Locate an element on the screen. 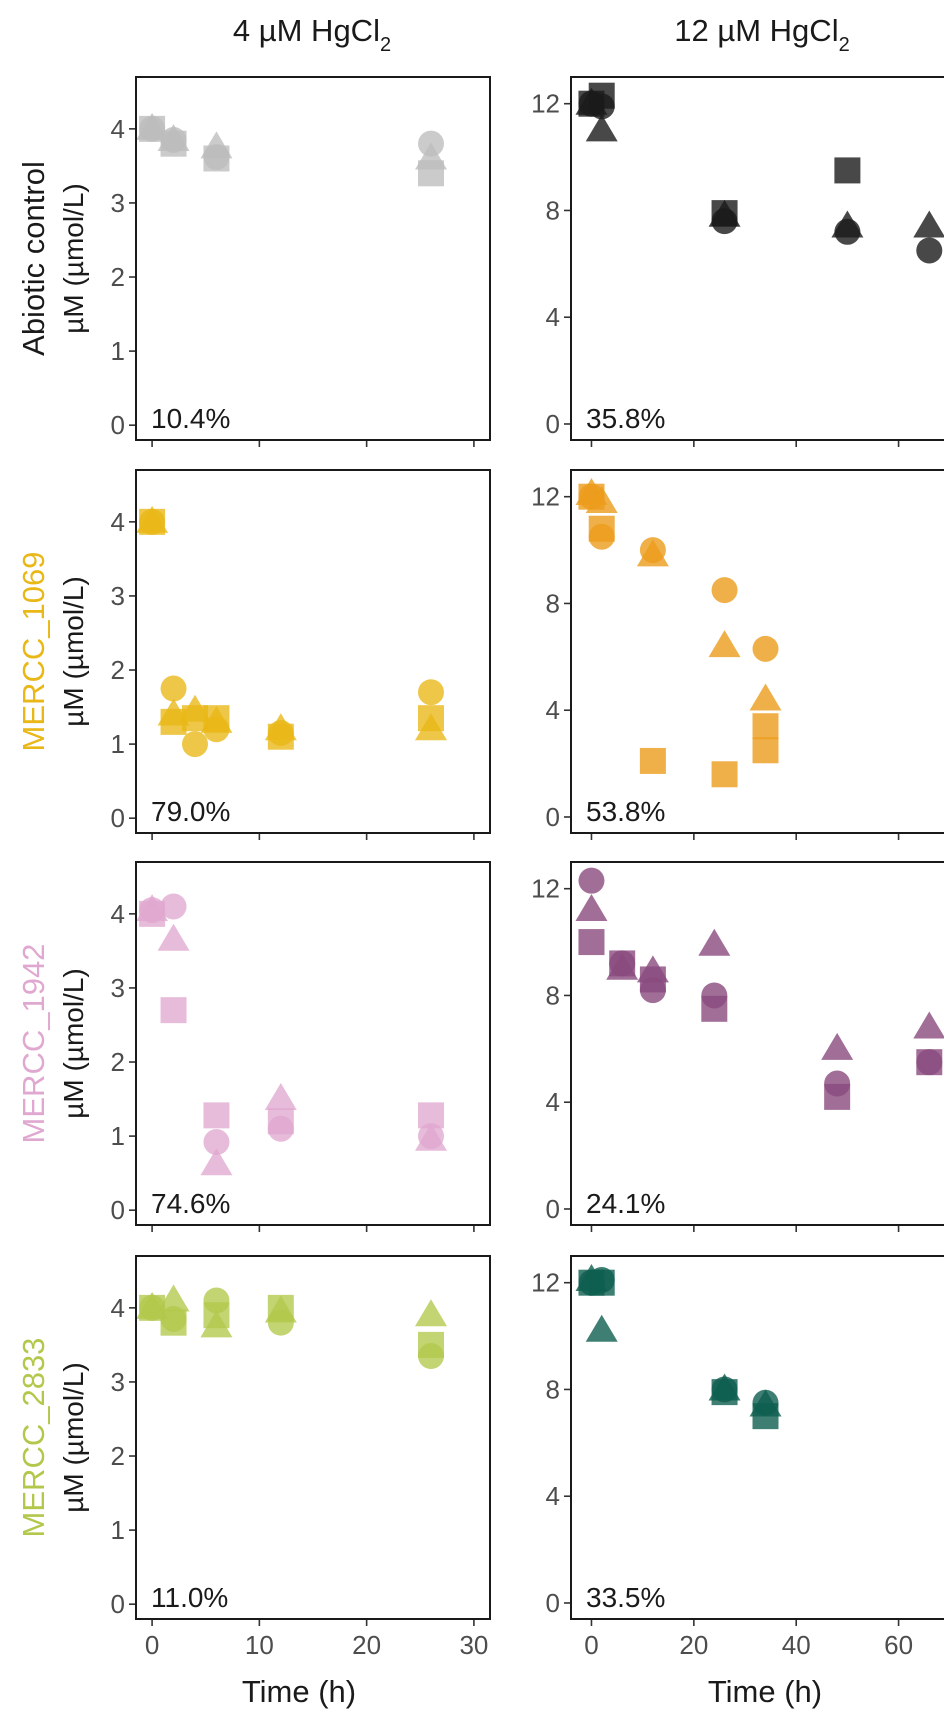  removal-percent-label: 35.8% is located at coordinates (625, 418).